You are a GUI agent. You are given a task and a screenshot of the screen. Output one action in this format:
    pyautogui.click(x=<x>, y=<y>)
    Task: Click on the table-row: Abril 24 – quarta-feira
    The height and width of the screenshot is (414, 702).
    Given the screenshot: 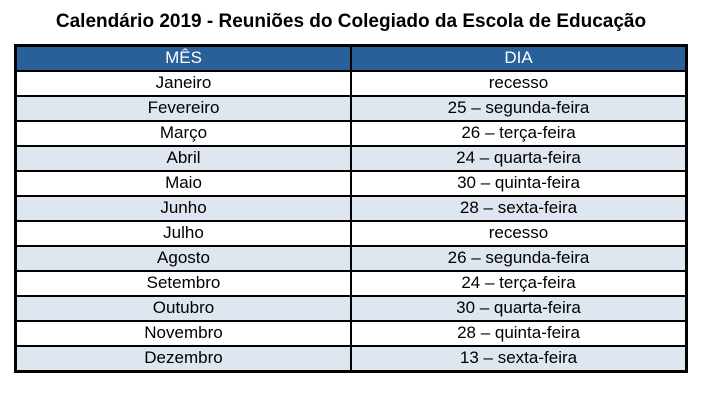 What is the action you would take?
    pyautogui.click(x=351, y=158)
    